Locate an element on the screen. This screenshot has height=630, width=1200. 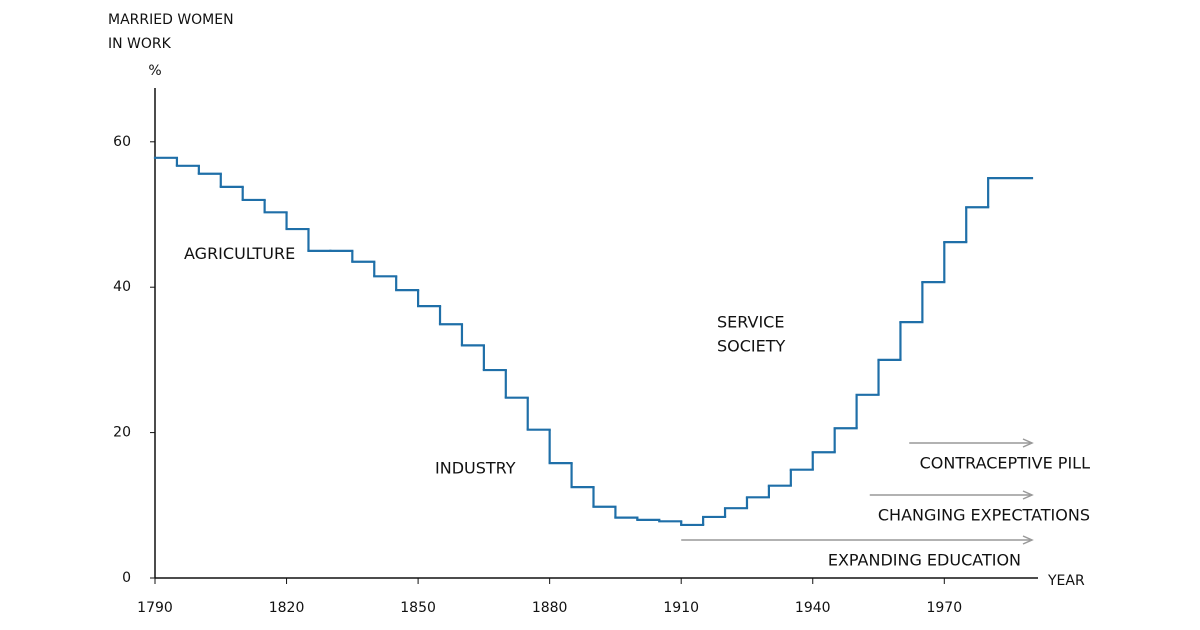
era-label: INDUSTRY is located at coordinates (475, 467).